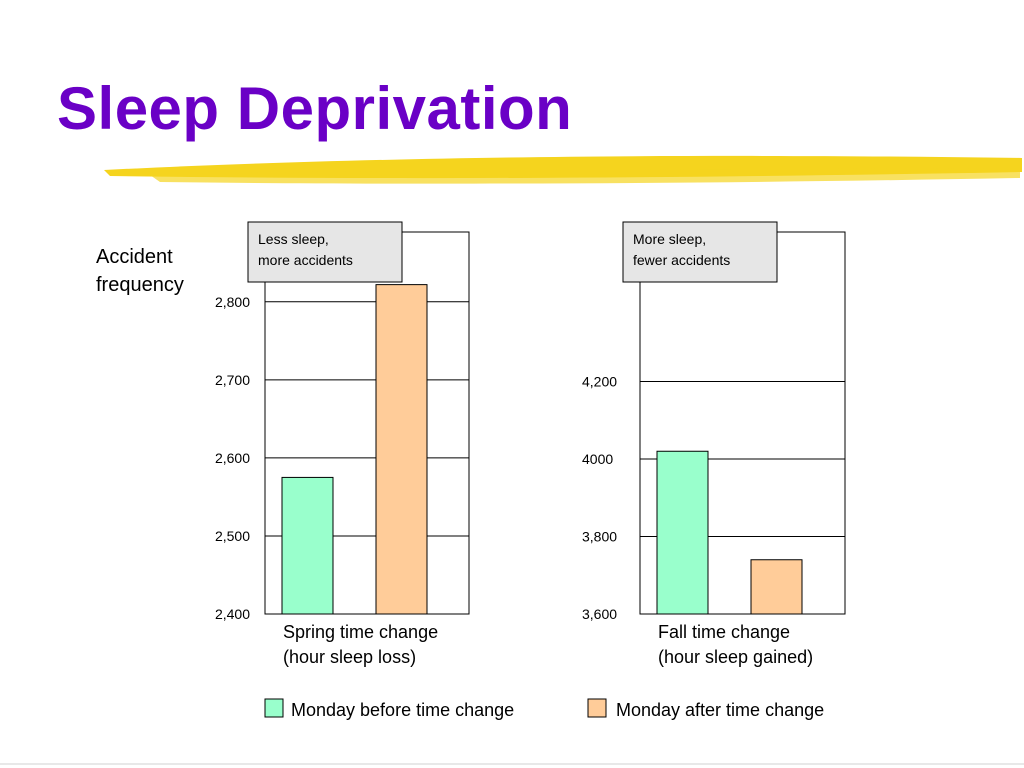  I want to click on x-axis-label: Spring time change, so click(360, 632).